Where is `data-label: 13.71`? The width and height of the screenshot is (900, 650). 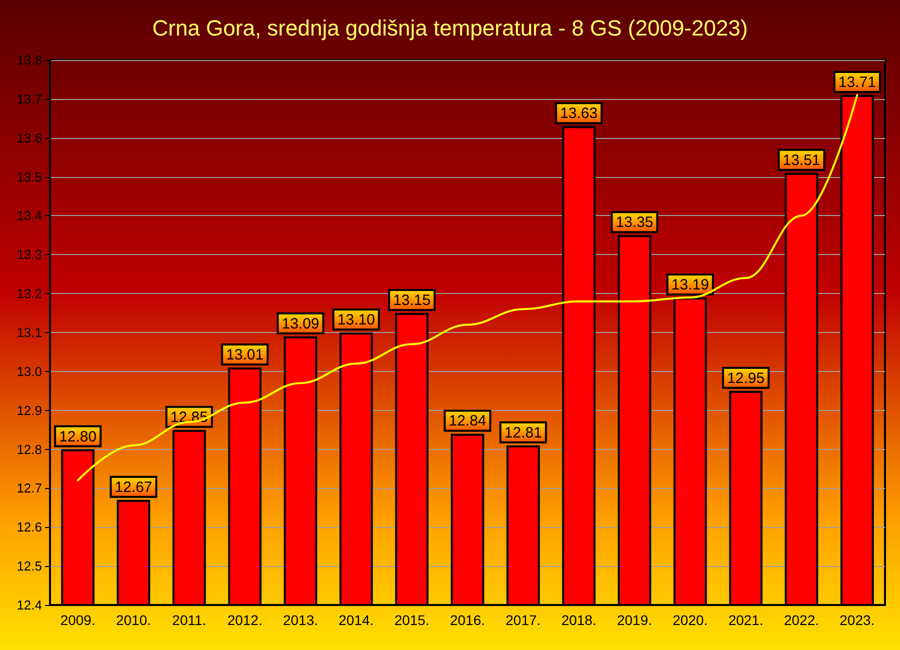 data-label: 13.71 is located at coordinates (857, 83).